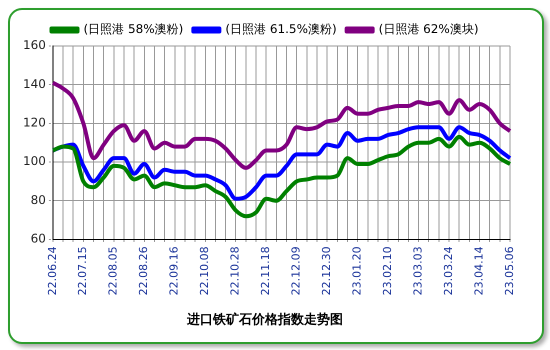  Describe the element at coordinates (357, 271) in the screenshot. I see `x-tick-label: 23.01.20` at that location.